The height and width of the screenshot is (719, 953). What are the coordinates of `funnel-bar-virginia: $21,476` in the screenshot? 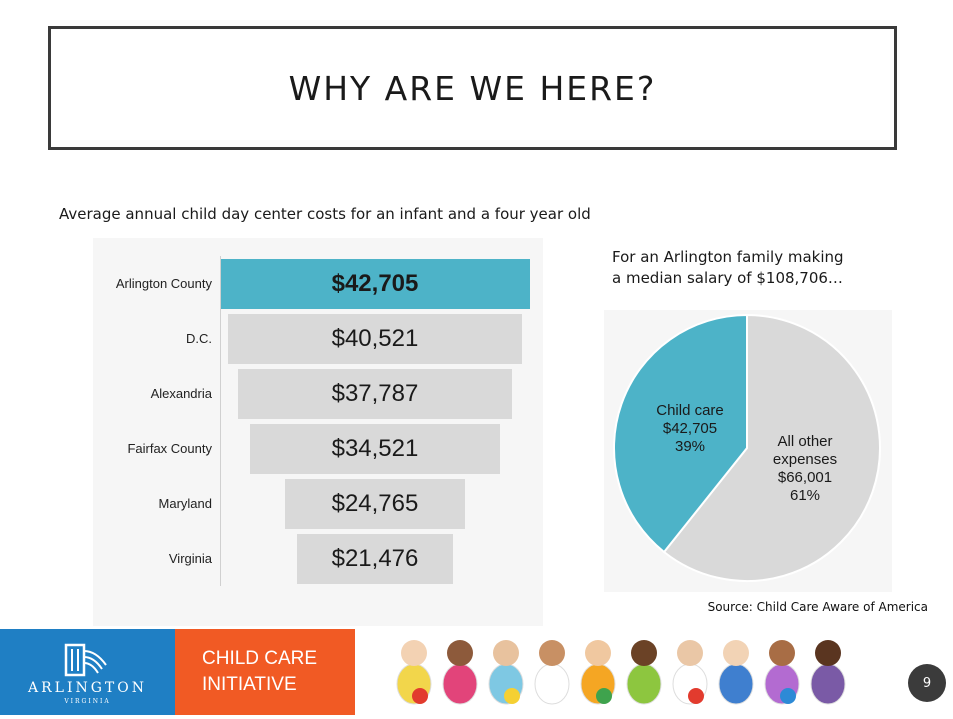 It's located at (375, 559).